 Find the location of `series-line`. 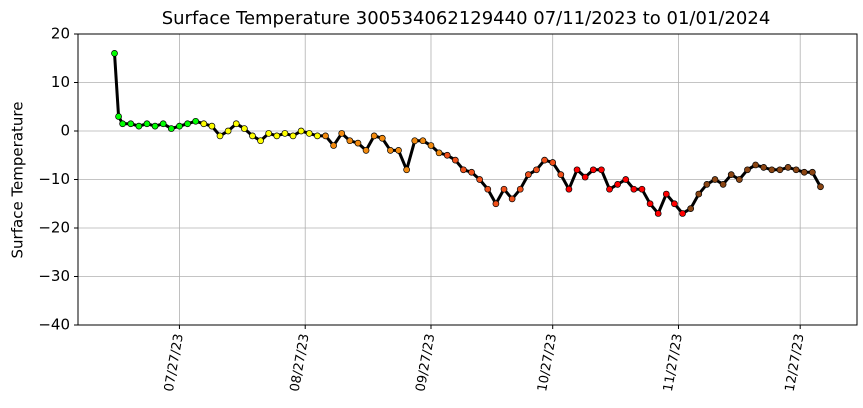

series-line is located at coordinates (155, 92).